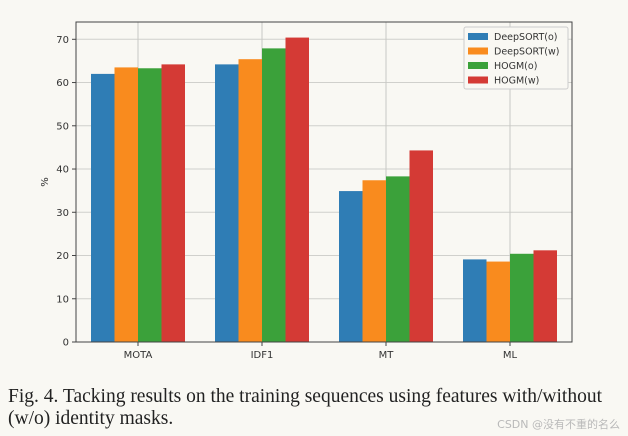 Image resolution: width=628 pixels, height=436 pixels. I want to click on y-tick-label: 30, so click(62, 213).